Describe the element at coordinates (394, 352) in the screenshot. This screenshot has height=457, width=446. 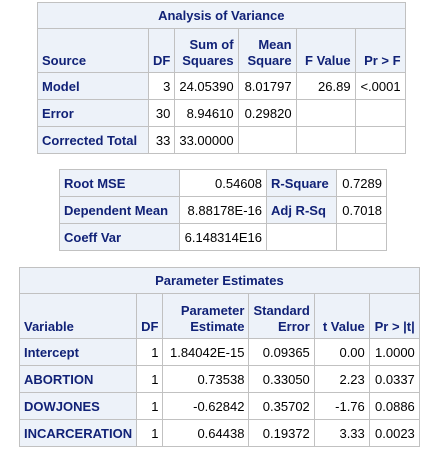
I see `params-cell-p: 1.0000` at that location.